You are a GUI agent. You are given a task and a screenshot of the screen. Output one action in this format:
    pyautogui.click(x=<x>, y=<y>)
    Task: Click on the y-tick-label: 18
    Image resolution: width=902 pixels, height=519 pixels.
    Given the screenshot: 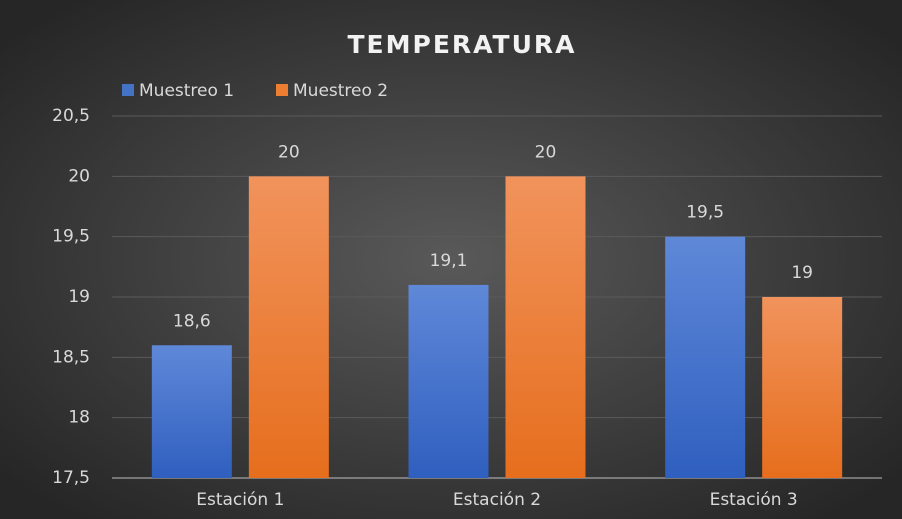 What is the action you would take?
    pyautogui.click(x=79, y=418)
    